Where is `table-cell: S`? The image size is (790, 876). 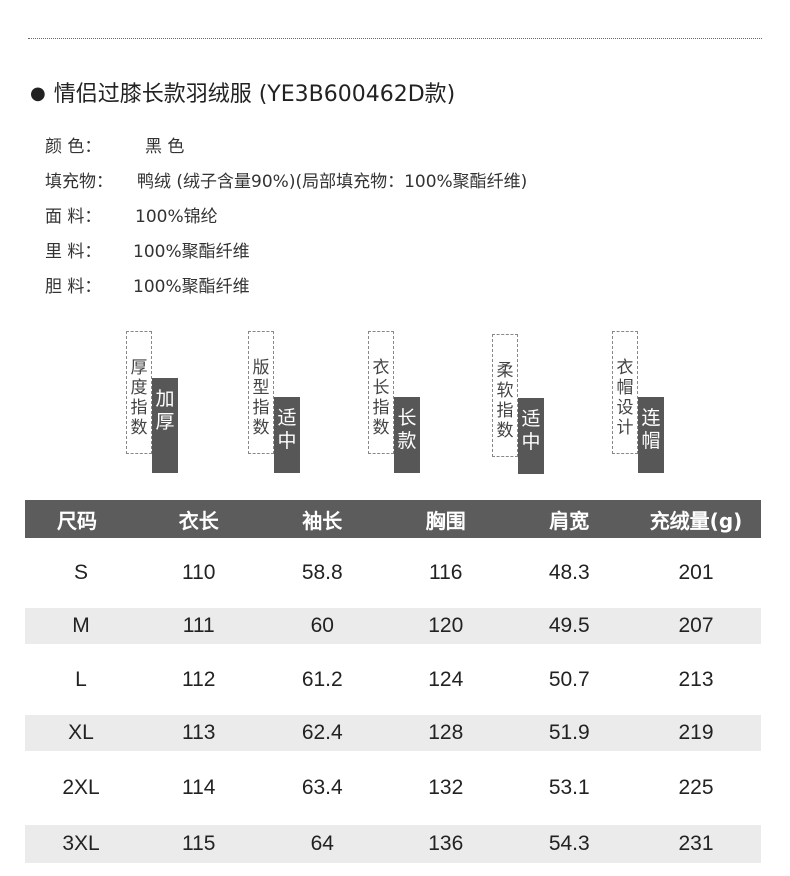 table-cell: S is located at coordinates (80, 572).